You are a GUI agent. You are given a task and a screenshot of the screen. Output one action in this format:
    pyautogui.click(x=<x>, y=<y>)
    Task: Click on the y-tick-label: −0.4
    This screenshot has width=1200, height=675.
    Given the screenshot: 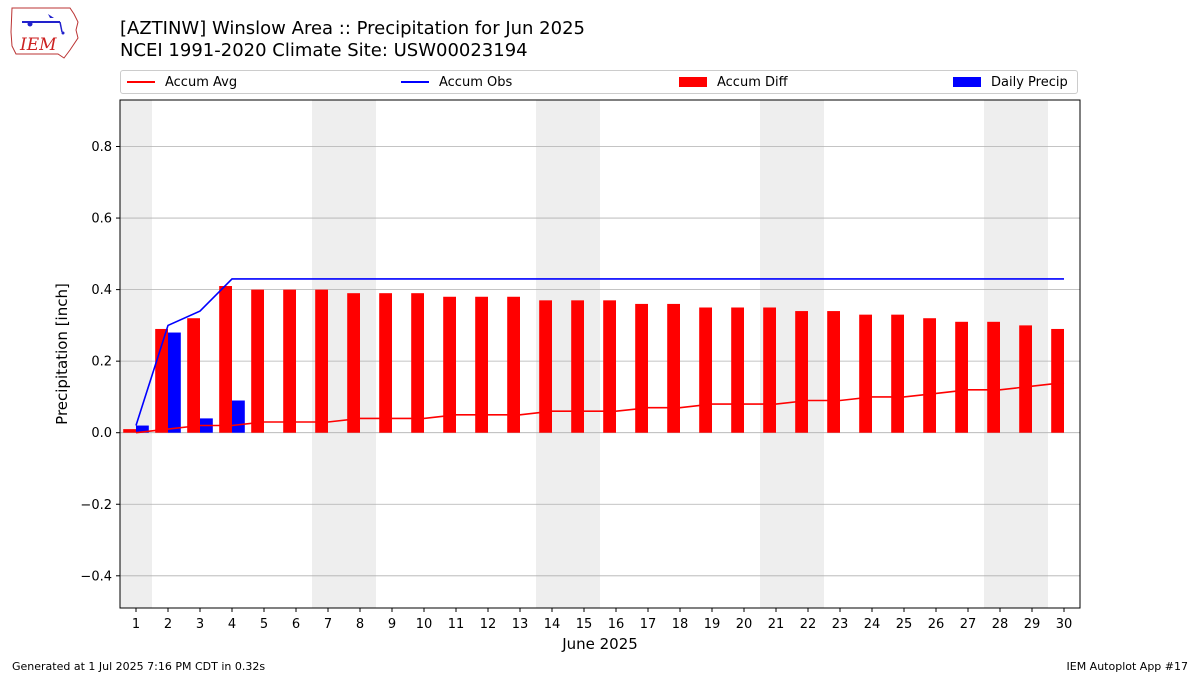 What is the action you would take?
    pyautogui.click(x=96, y=576)
    